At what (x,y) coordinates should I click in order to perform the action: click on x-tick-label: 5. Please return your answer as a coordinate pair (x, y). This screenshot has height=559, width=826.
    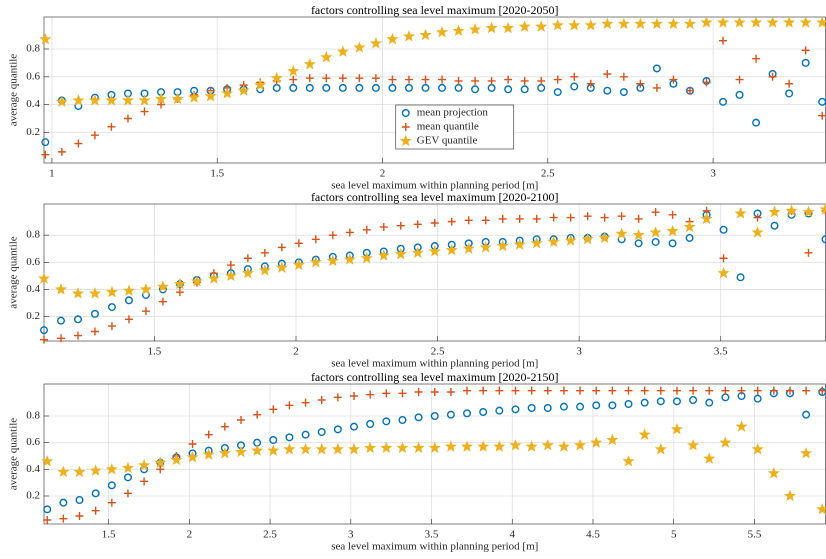
    Looking at the image, I should click on (674, 535).